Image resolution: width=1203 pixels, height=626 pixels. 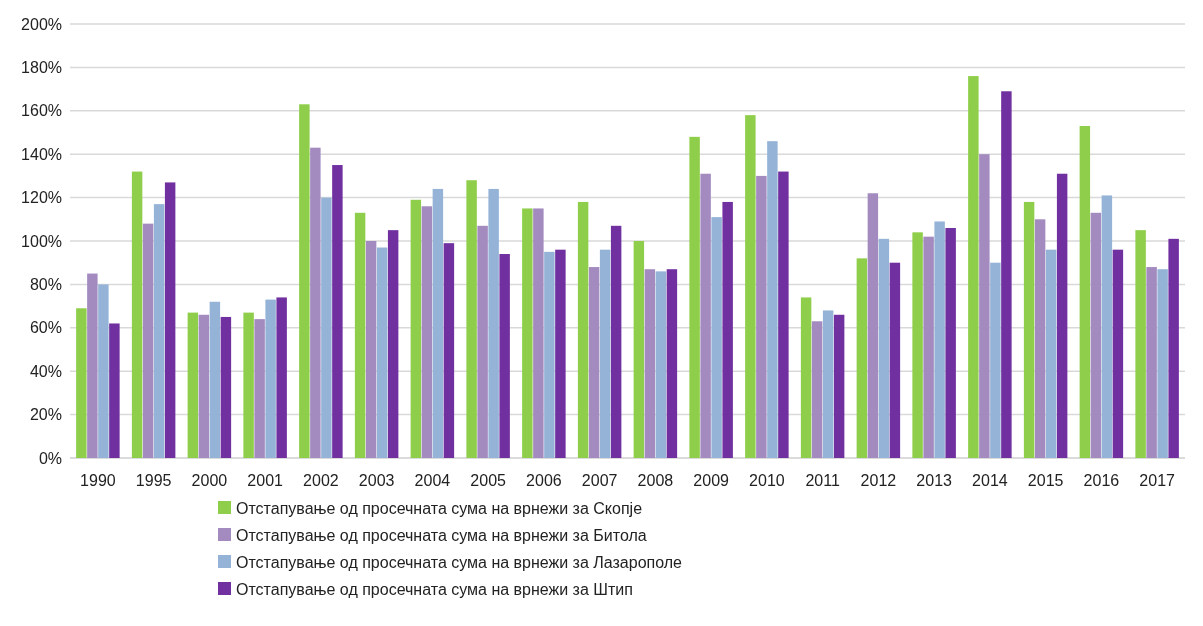 What do you see at coordinates (41, 24) in the screenshot?
I see `y-tick-label: 200%` at bounding box center [41, 24].